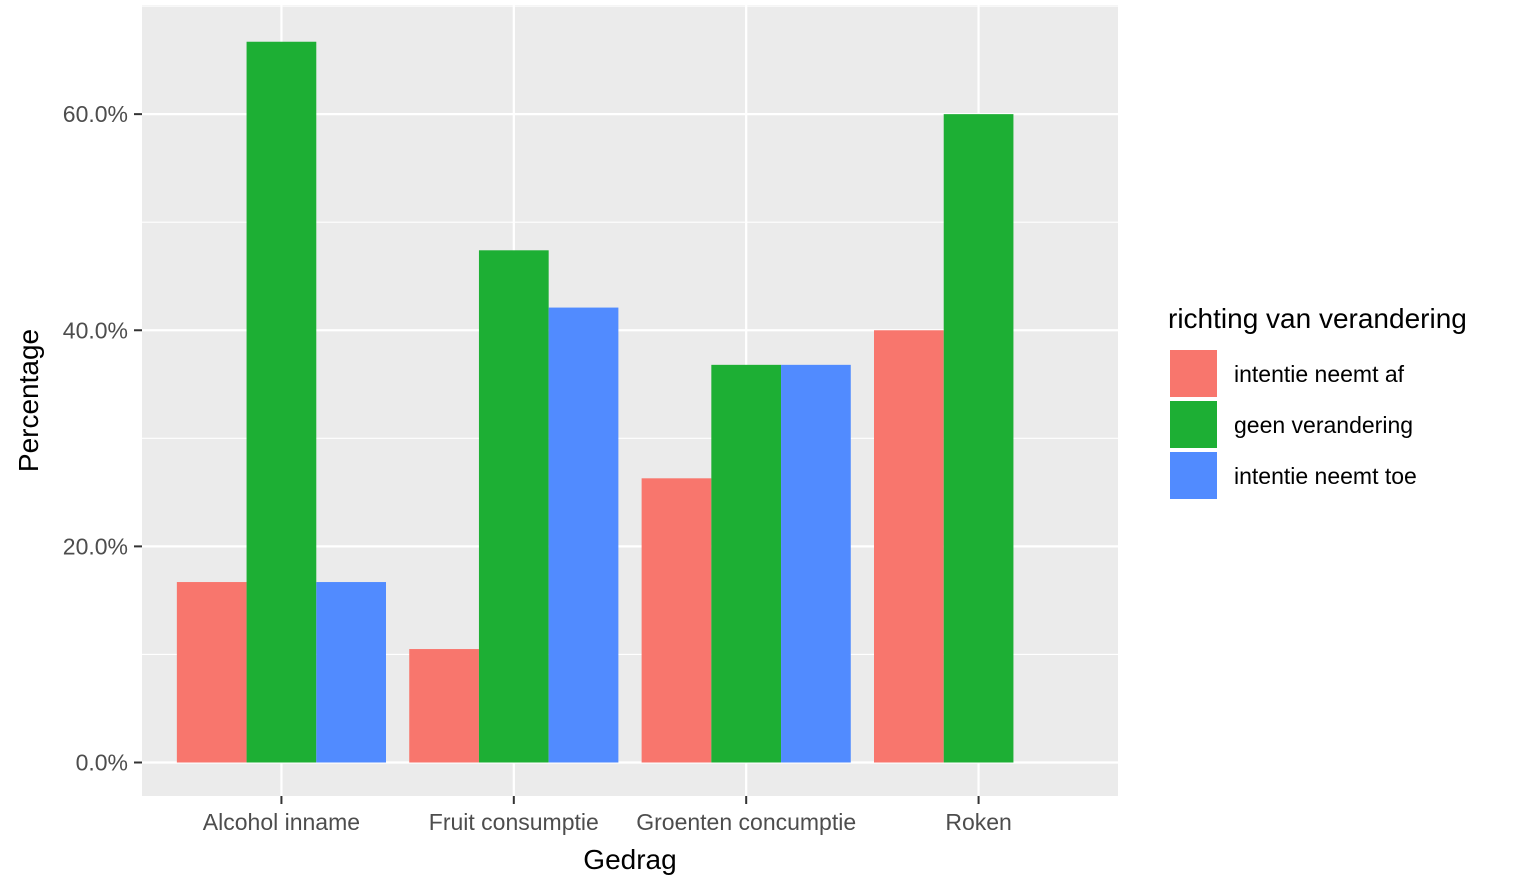 The height and width of the screenshot is (876, 1523). I want to click on y-axis-title: Percentage, so click(28, 400).